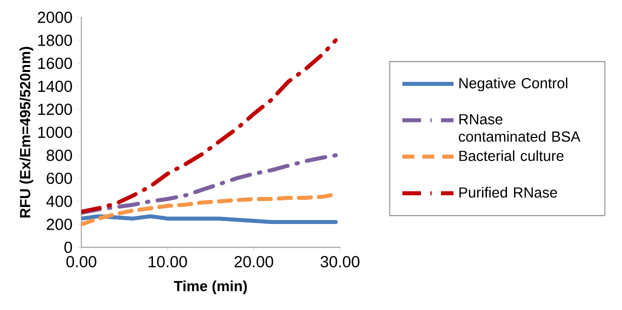 This screenshot has height=310, width=622. I want to click on y-tick-label: 1200, so click(55, 109).